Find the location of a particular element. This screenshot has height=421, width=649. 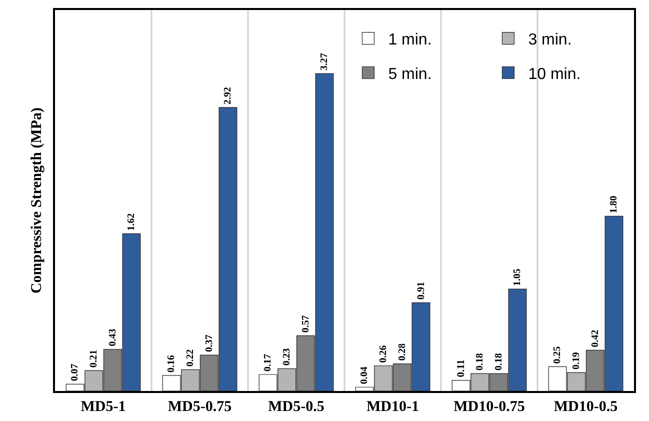

data-label: 0.22 is located at coordinates (190, 358).